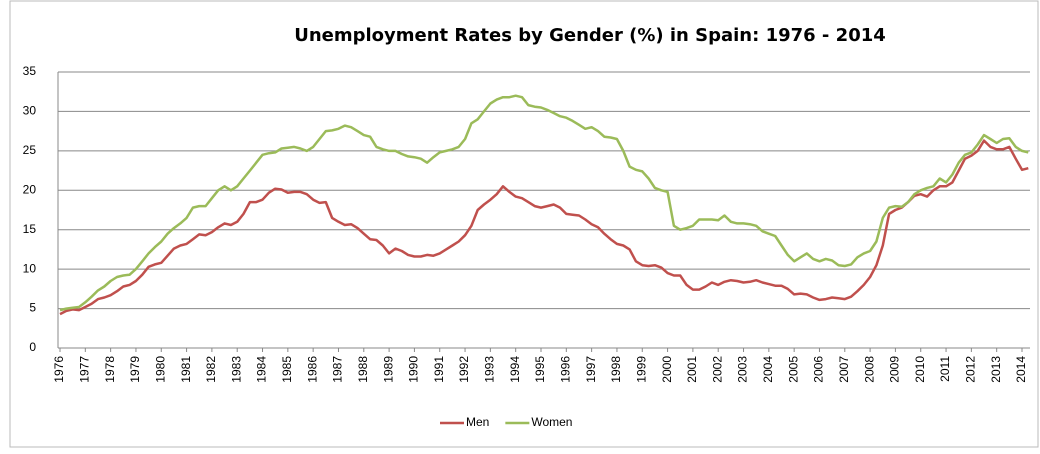  What do you see at coordinates (819, 369) in the screenshot?
I see `x-tick-label: 2006` at bounding box center [819, 369].